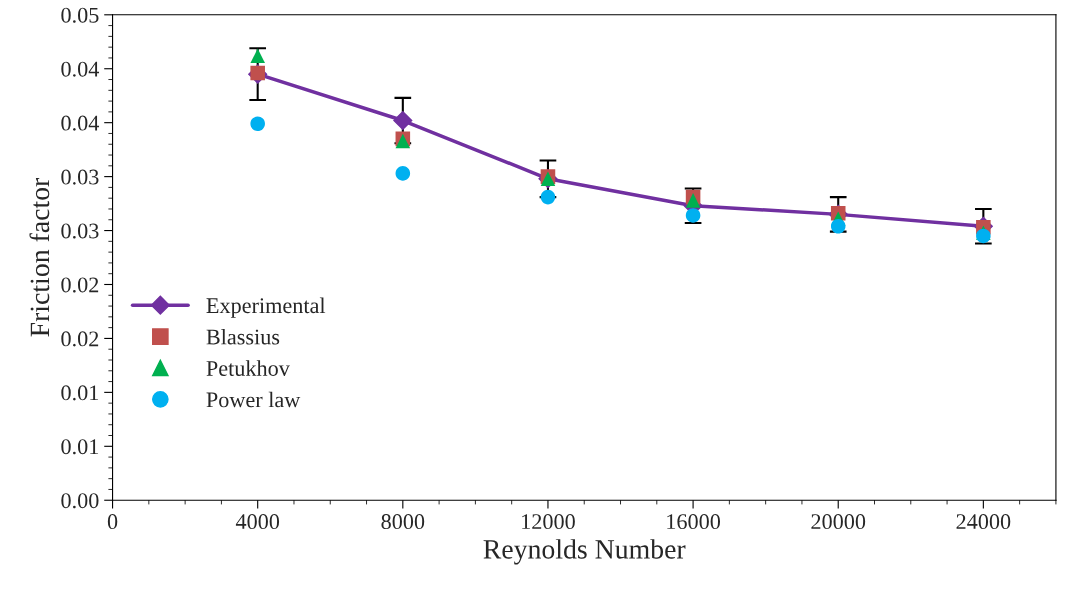  Describe the element at coordinates (403, 522) in the screenshot. I see `x-tick-label: 8000` at that location.